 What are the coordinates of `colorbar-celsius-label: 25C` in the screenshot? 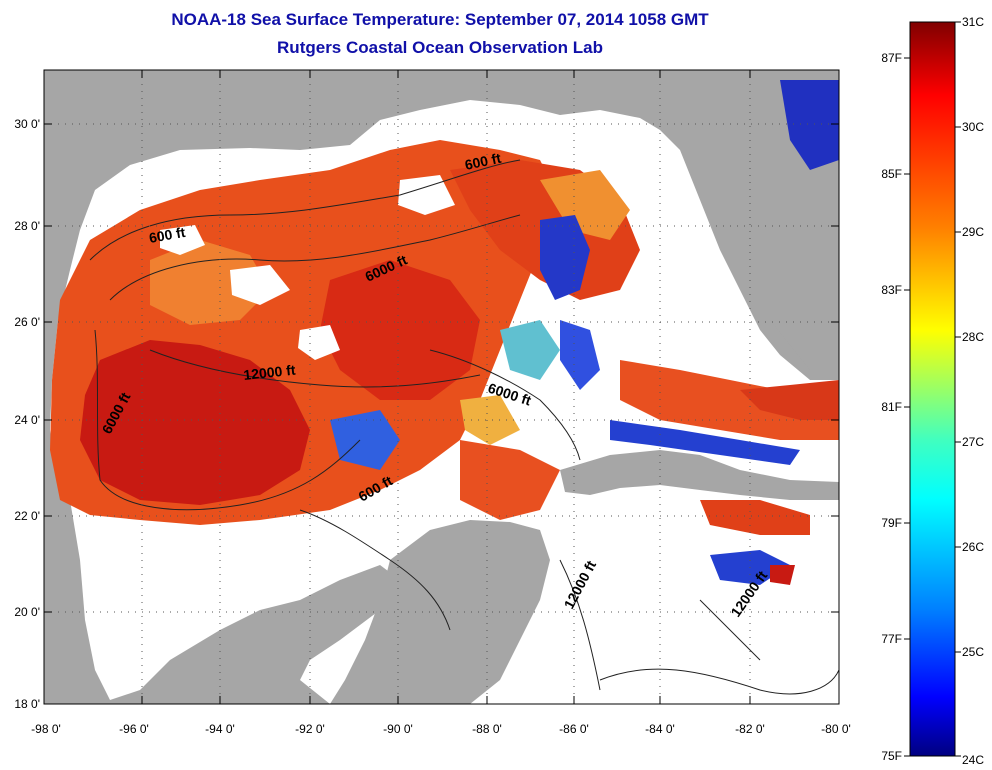 It's located at (973, 652).